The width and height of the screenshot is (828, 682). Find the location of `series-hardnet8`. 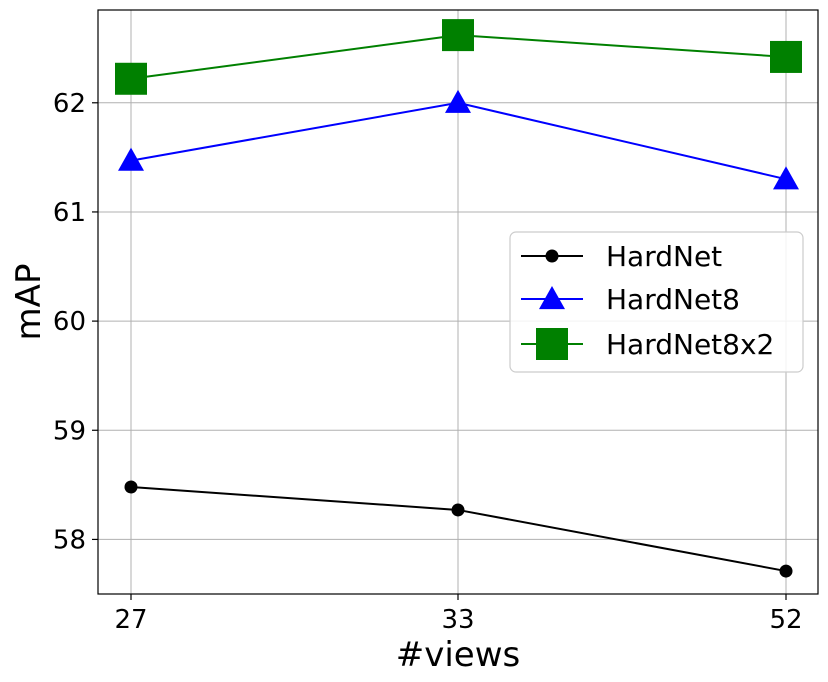

series-hardnet8 is located at coordinates (458, 139).